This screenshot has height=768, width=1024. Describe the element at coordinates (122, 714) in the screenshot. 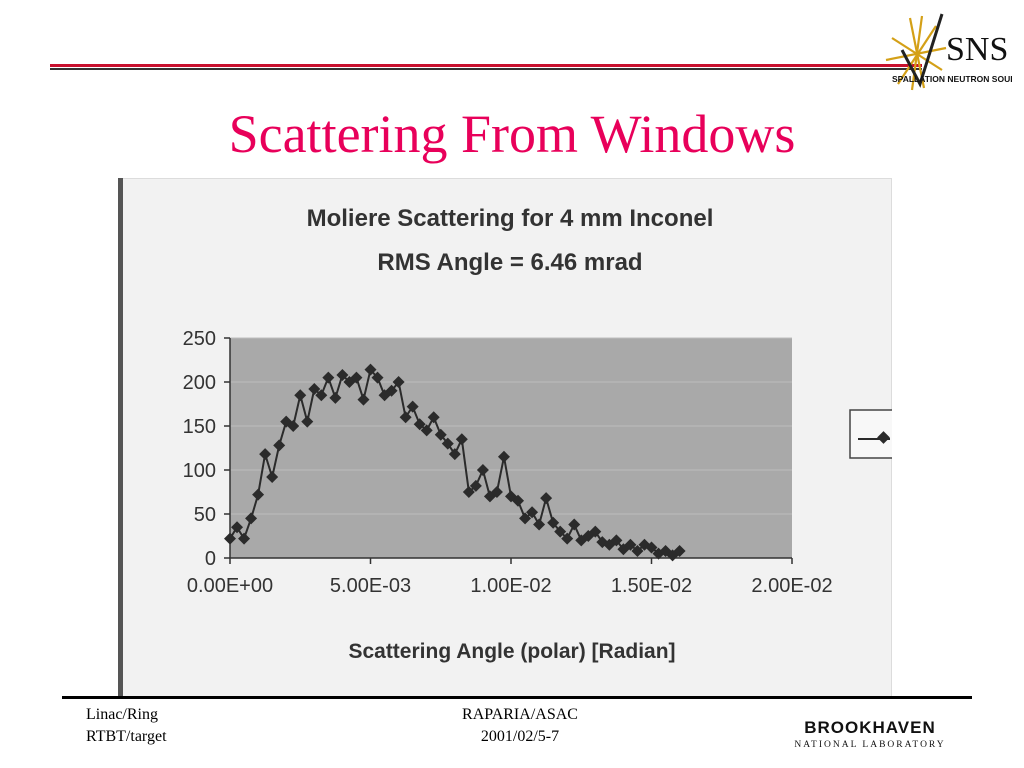

I see `footer-left-line-1: Linac/Ring` at that location.